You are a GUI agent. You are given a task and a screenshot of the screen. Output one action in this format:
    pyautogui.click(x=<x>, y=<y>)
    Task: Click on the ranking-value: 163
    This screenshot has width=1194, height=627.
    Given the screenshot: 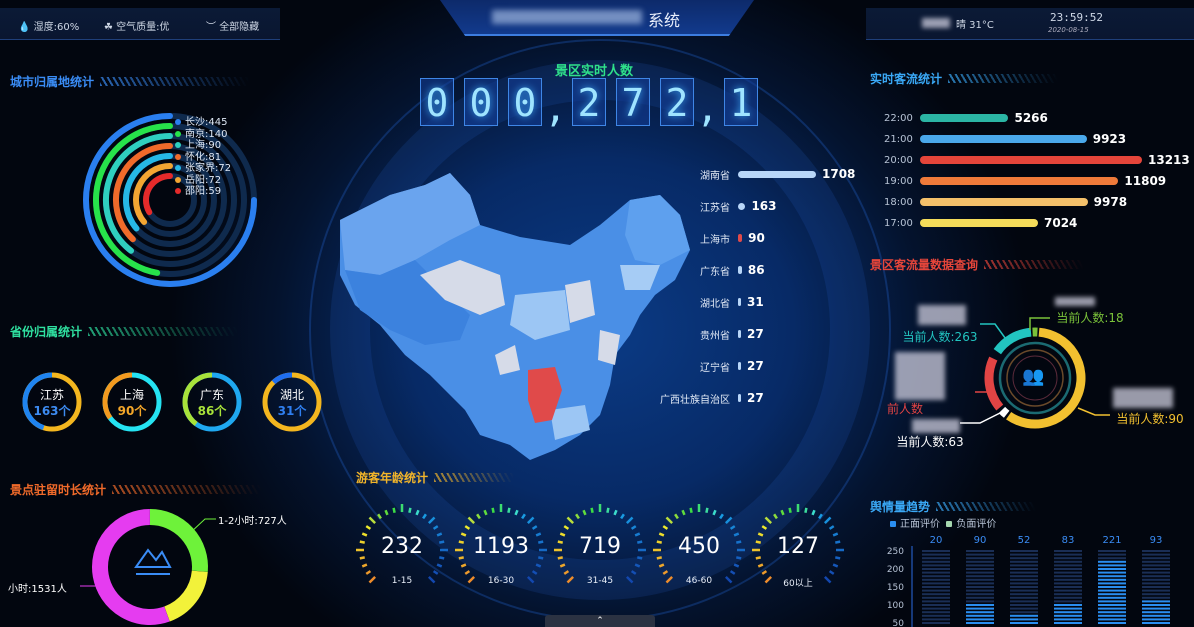 What is the action you would take?
    pyautogui.click(x=764, y=206)
    